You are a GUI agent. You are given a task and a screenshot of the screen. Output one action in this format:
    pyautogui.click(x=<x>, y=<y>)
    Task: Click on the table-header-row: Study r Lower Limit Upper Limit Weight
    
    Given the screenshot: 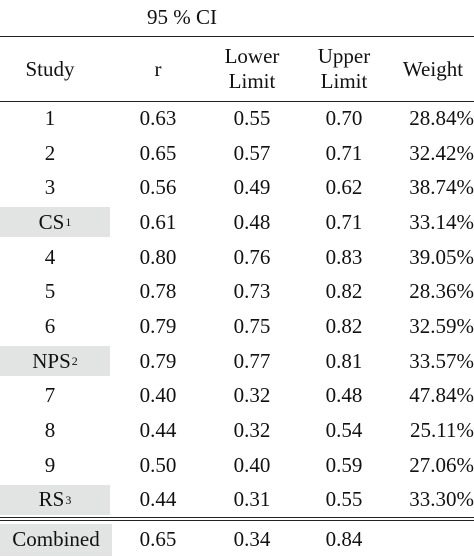 What is the action you would take?
    pyautogui.click(x=237, y=69)
    